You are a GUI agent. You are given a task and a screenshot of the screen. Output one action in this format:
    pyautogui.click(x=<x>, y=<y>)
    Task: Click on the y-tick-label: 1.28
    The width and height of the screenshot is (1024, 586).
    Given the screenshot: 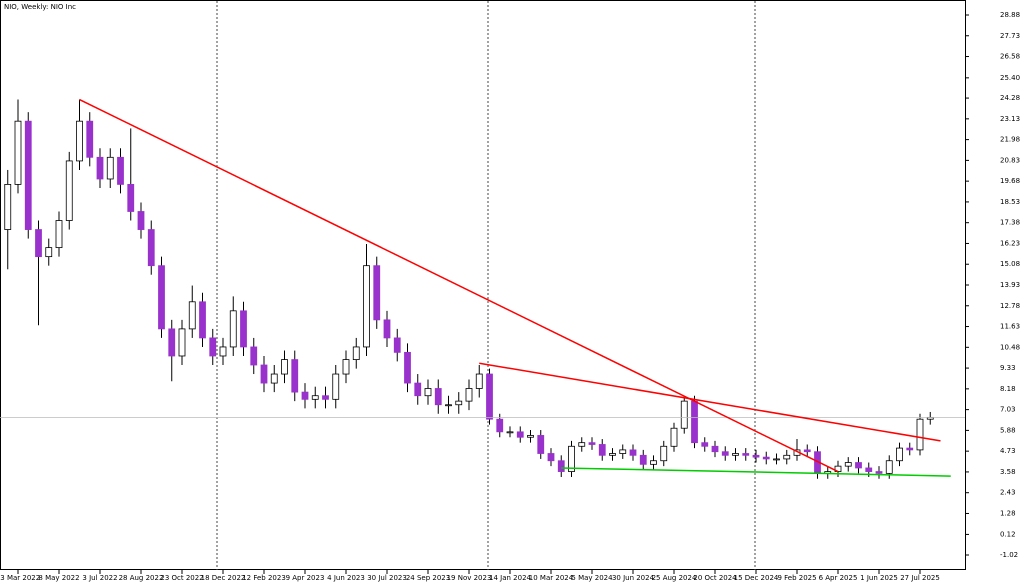 What is the action you would take?
    pyautogui.click(x=1008, y=513)
    